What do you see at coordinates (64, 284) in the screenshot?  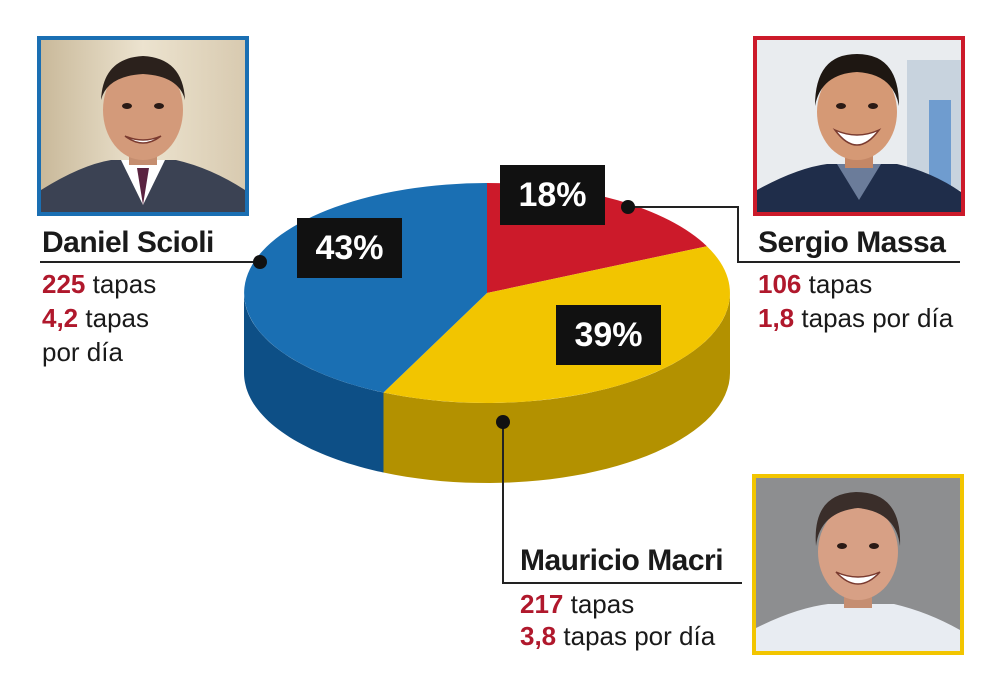 I see `scioli-tapas-count: 225` at bounding box center [64, 284].